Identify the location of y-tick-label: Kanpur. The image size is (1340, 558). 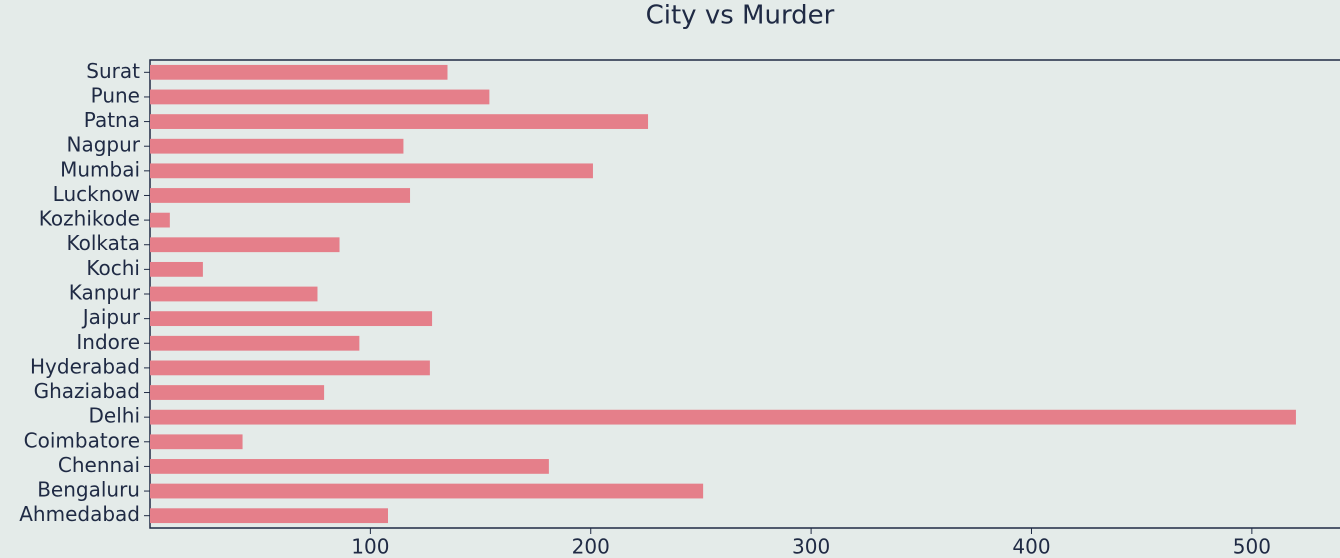
(105, 293).